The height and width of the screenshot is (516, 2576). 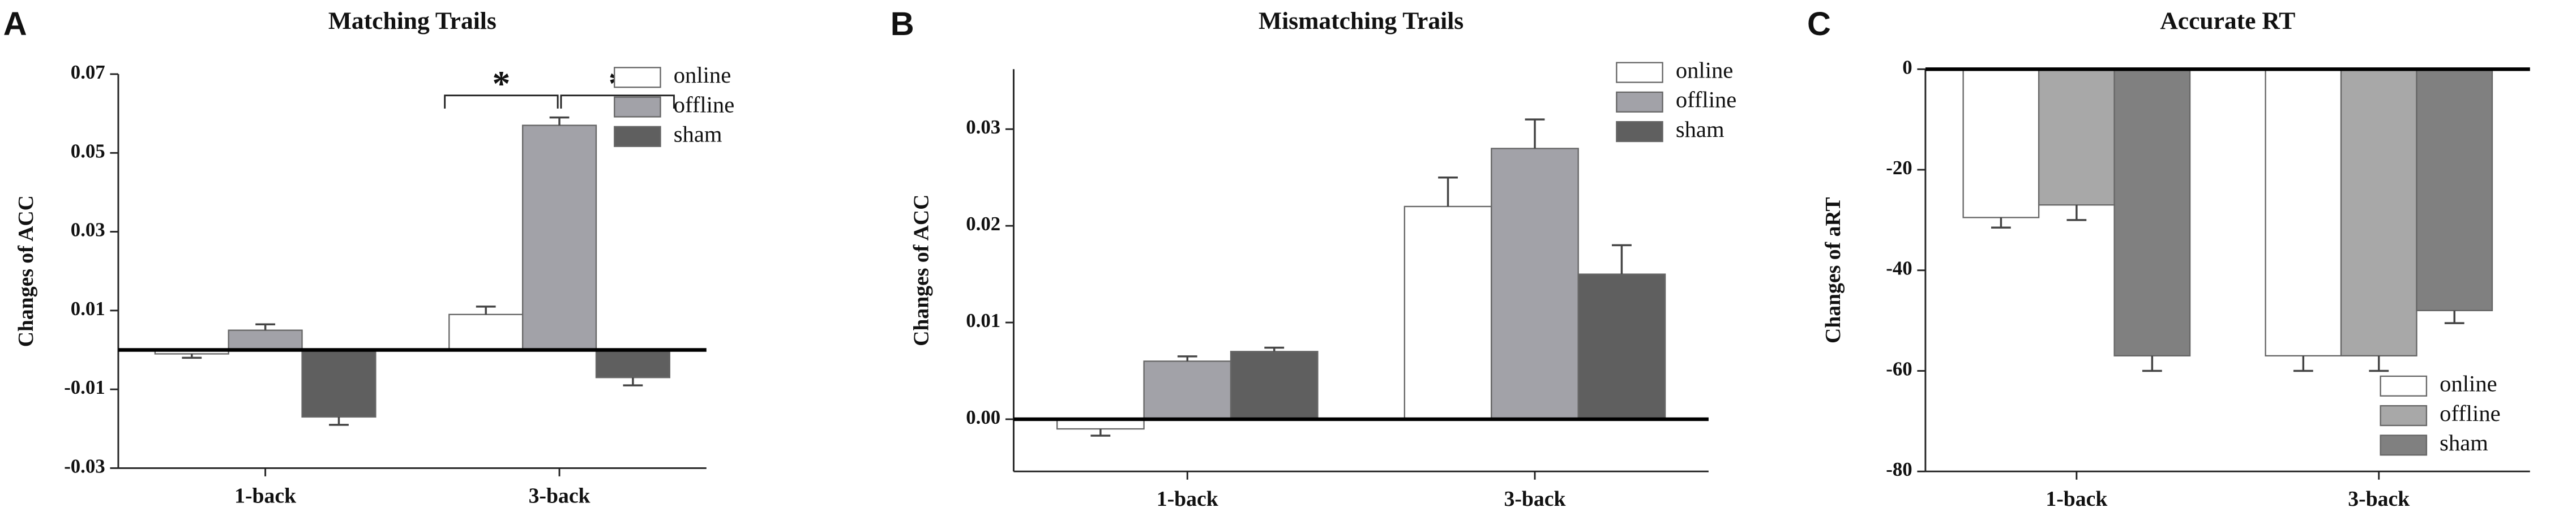 I want to click on y-tick-label: -60, so click(x=1899, y=369).